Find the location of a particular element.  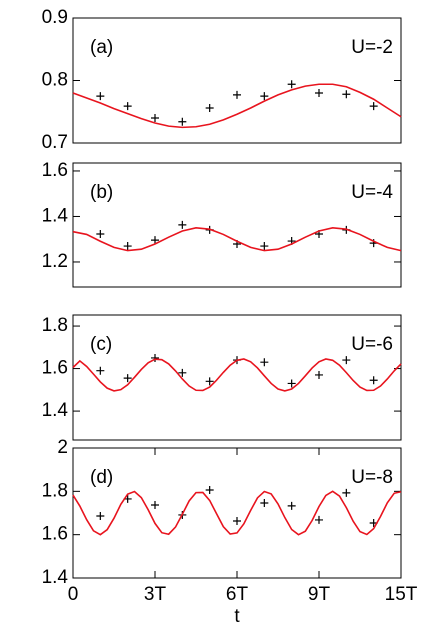

panel-label: (b) is located at coordinates (101, 192).